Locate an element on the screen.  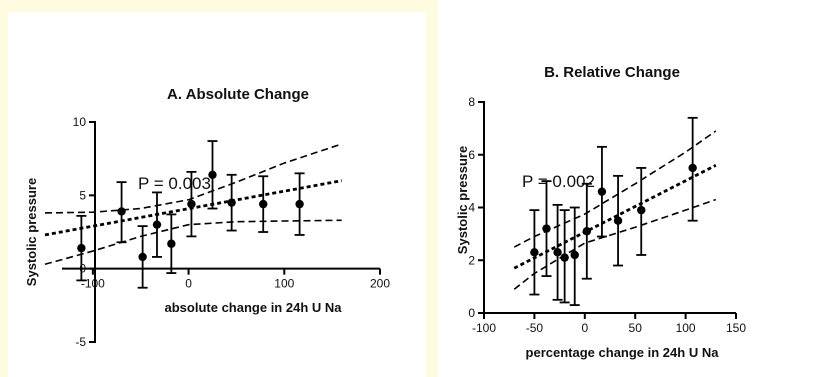
chart-a-ci-lower-line is located at coordinates (193, 242).